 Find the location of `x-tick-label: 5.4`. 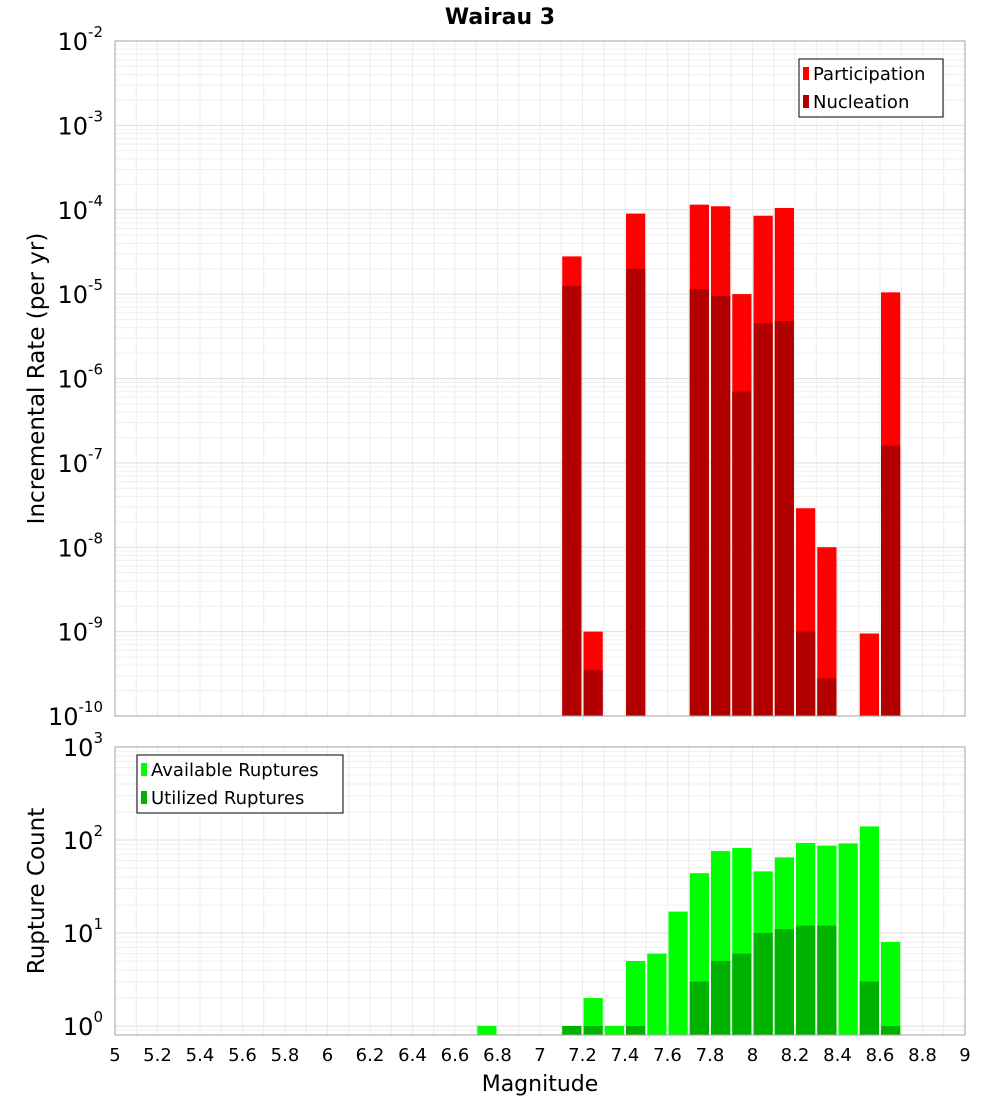

x-tick-label: 5.4 is located at coordinates (200, 1055).